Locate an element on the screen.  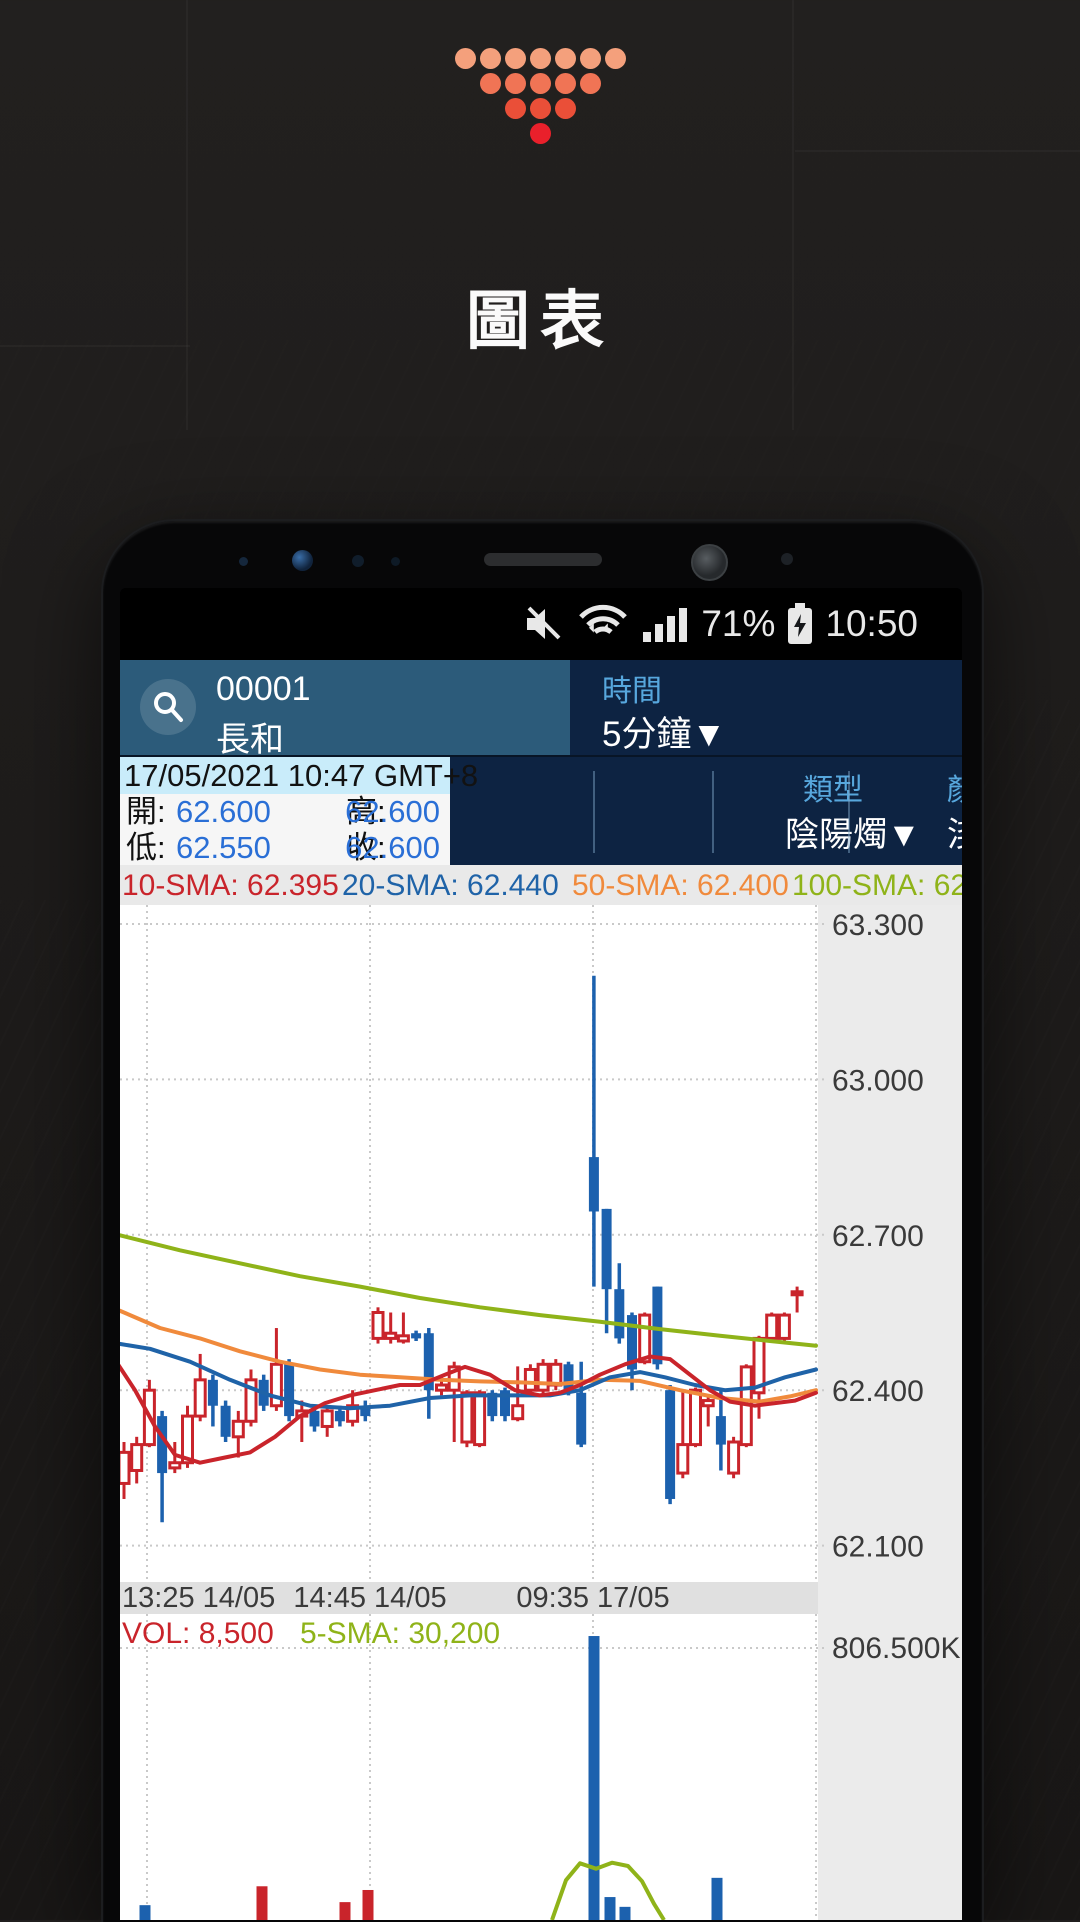
notification-led is located at coordinates (787, 559).